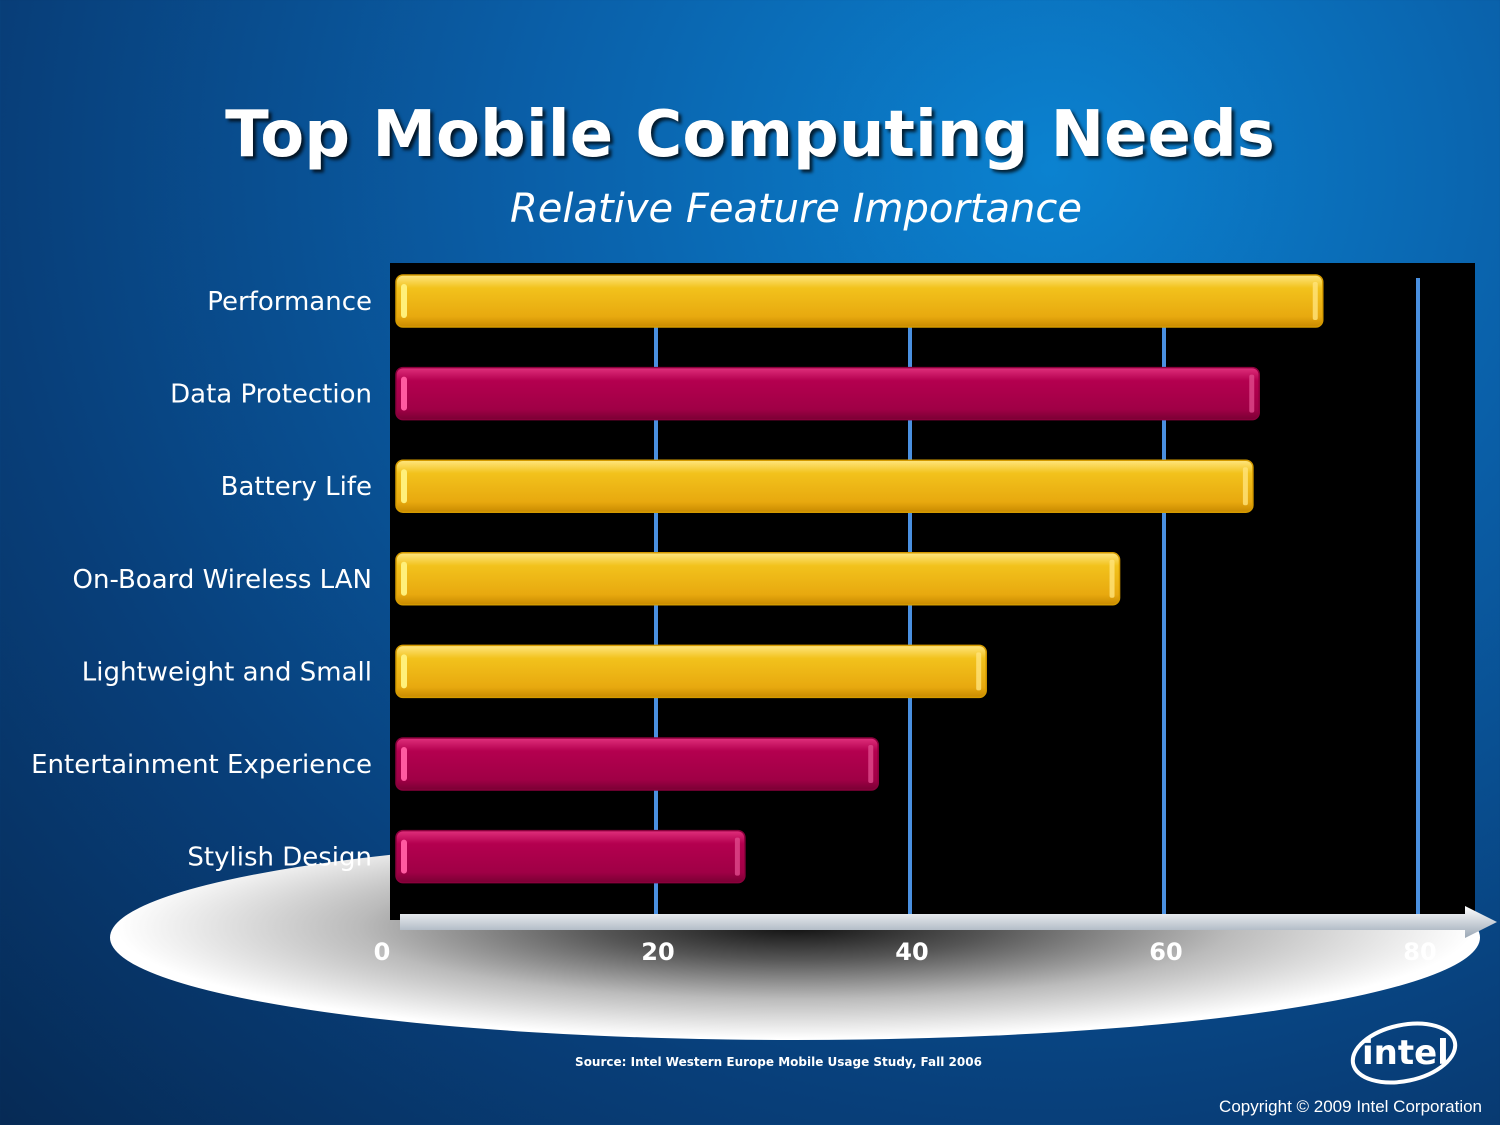 This screenshot has height=1125, width=1500. I want to click on bar-cap-left-stylish-design, so click(404, 856).